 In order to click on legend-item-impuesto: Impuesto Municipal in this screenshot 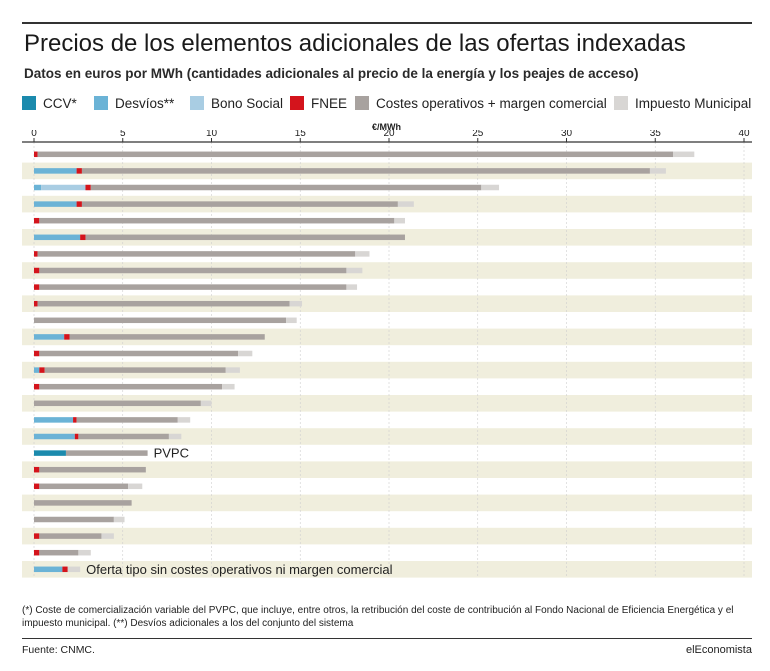, I will do `click(682, 103)`.